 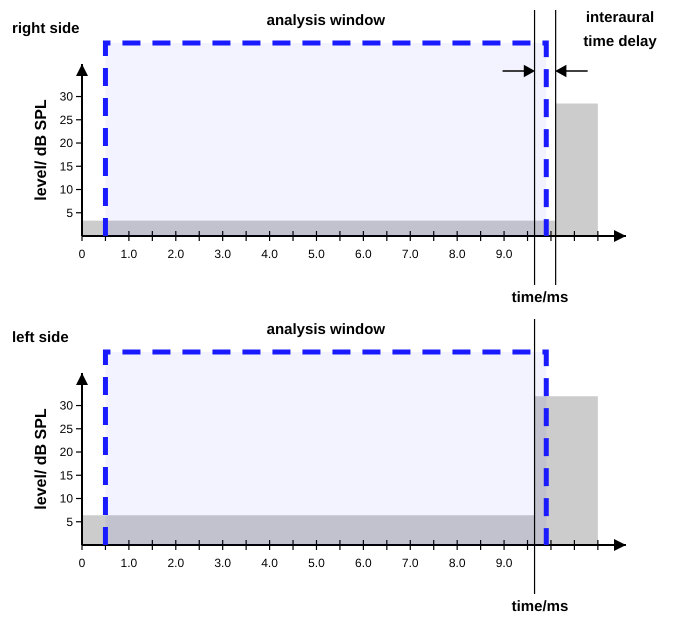 I want to click on chart-title: right side, so click(x=46, y=28).